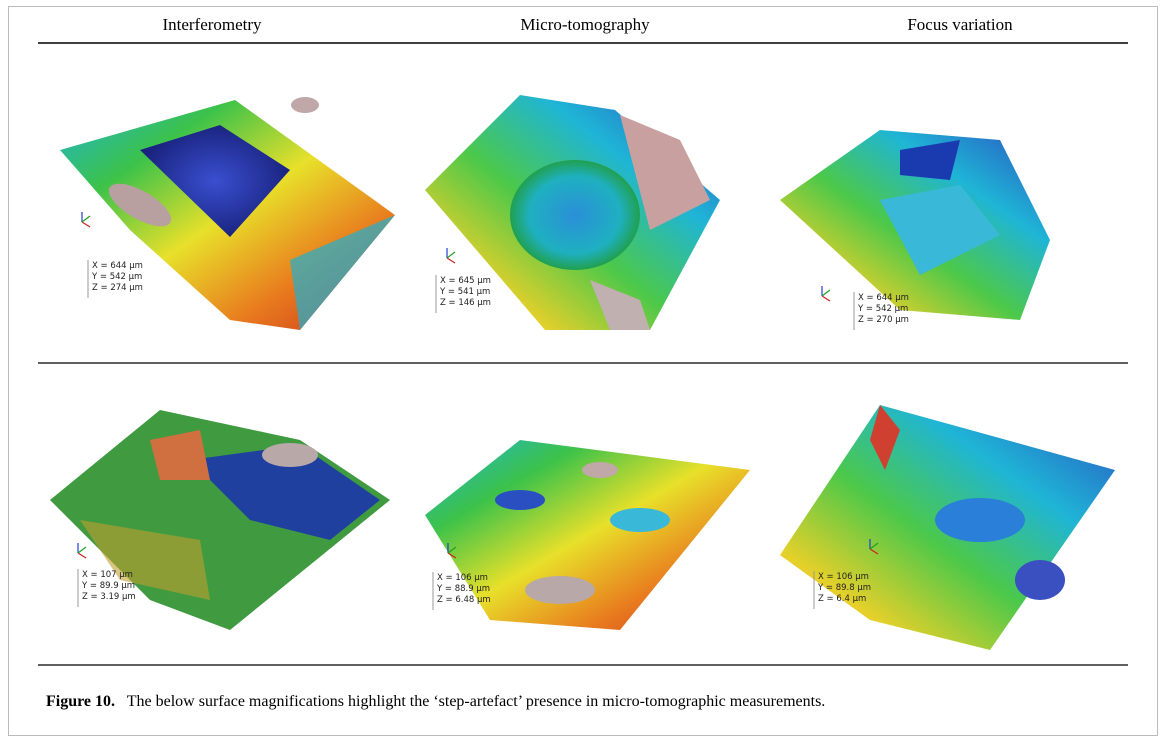 The image size is (1166, 742). Describe the element at coordinates (842, 599) in the screenshot. I see `dimension-label: Z = 6.4 µm` at that location.